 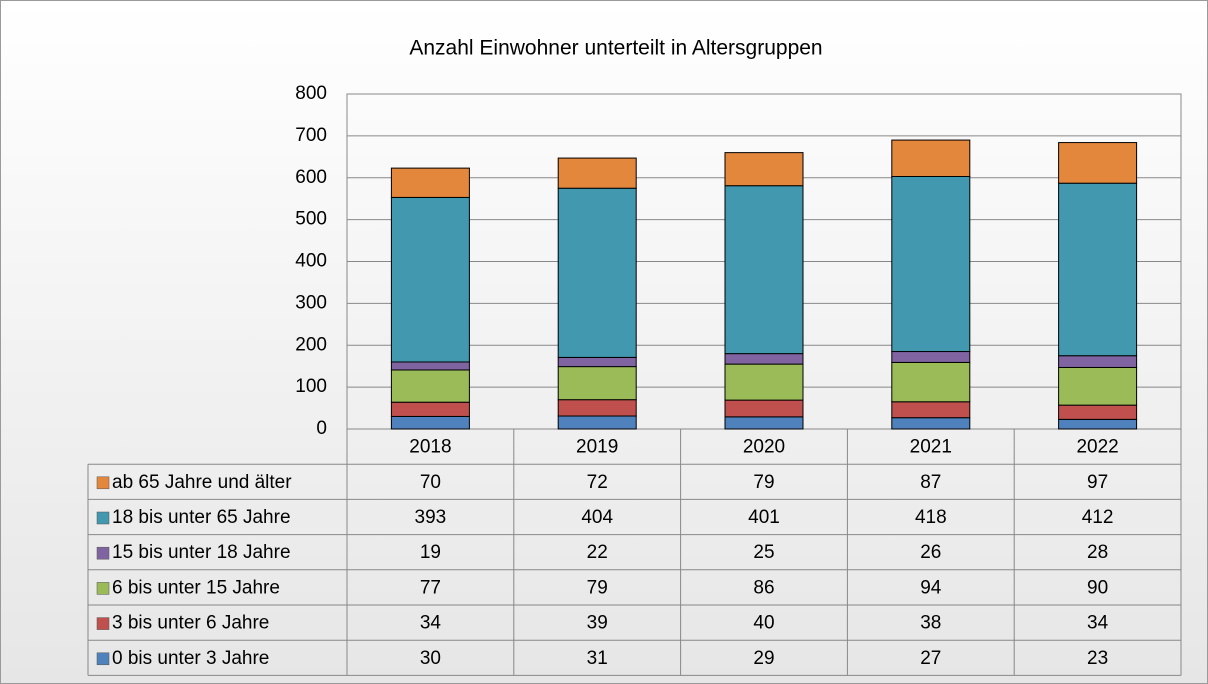 What do you see at coordinates (597, 658) in the screenshot?
I see `table-value: 31` at bounding box center [597, 658].